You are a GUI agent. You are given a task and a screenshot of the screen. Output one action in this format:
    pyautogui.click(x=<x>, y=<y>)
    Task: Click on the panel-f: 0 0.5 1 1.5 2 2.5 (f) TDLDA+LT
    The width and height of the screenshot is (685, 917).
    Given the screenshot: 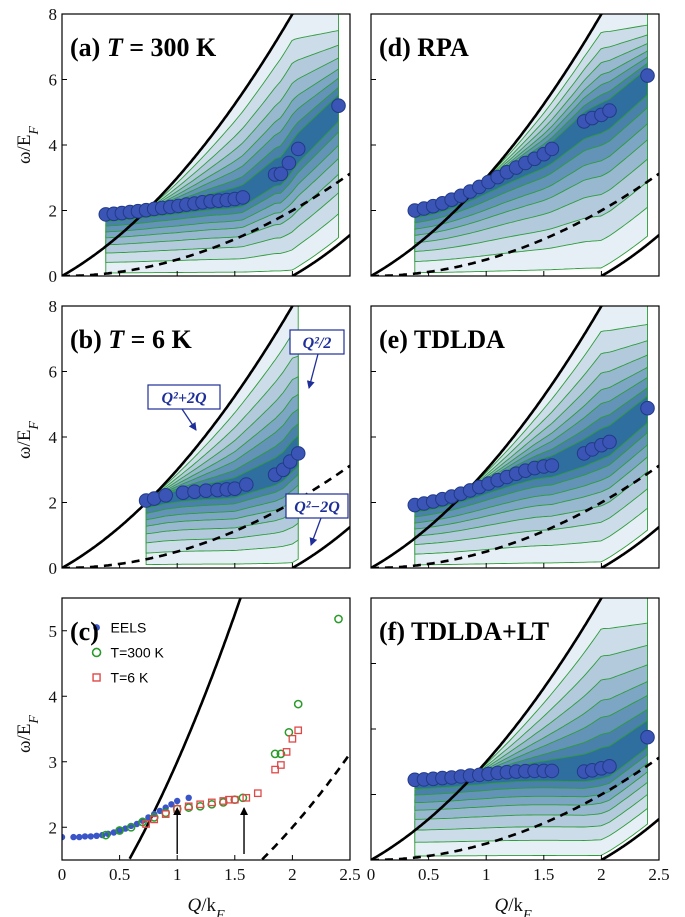 What is the action you would take?
    pyautogui.click(x=518, y=740)
    